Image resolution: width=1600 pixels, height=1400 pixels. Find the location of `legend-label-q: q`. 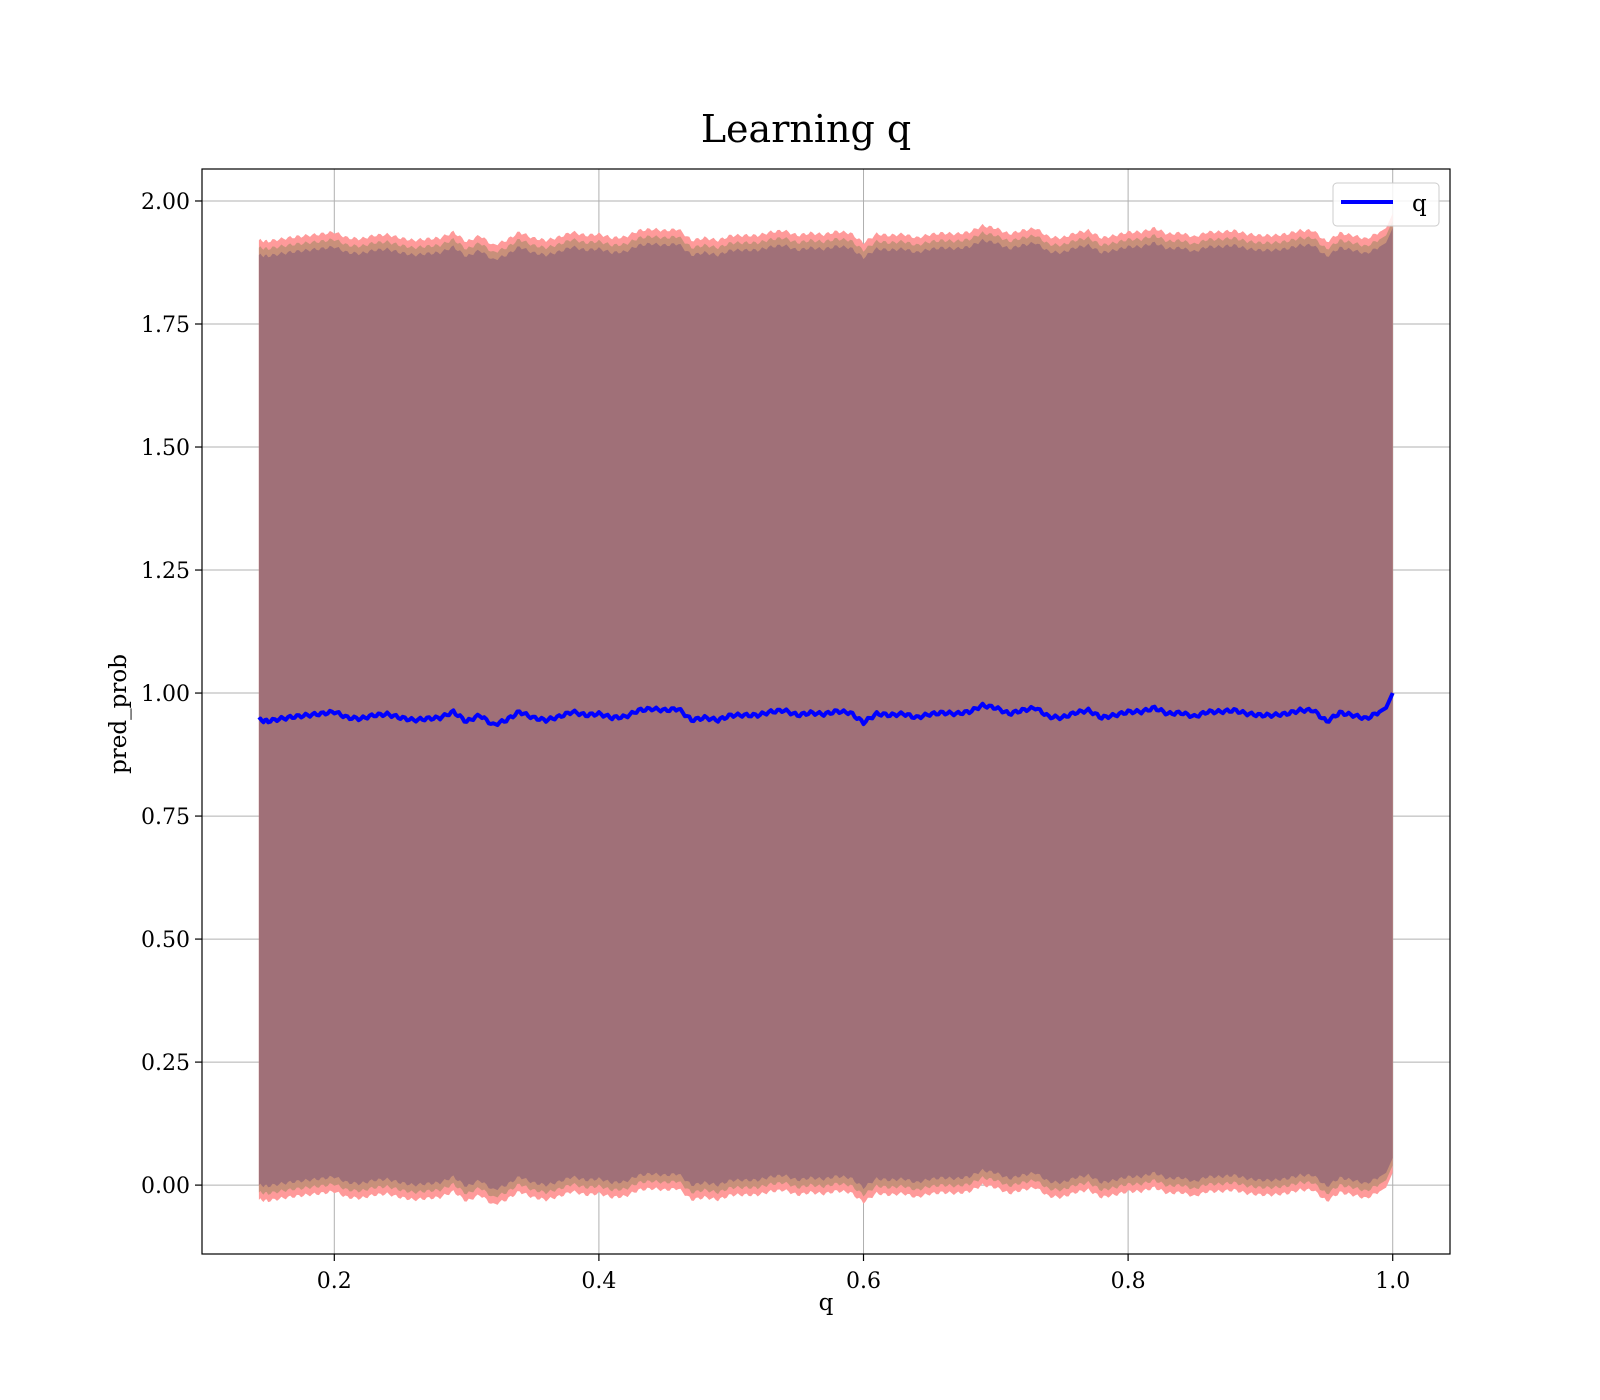

legend-label-q: q is located at coordinates (1419, 204).